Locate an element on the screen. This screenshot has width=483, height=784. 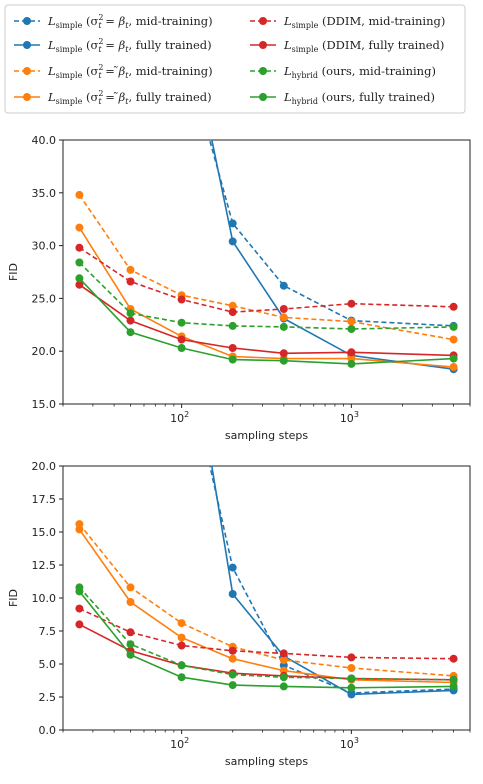
legend-entry-simple_betatilde_mid: Lsimple (σ2t = ̃βt, mid-training) is located at coordinates (113, 71).